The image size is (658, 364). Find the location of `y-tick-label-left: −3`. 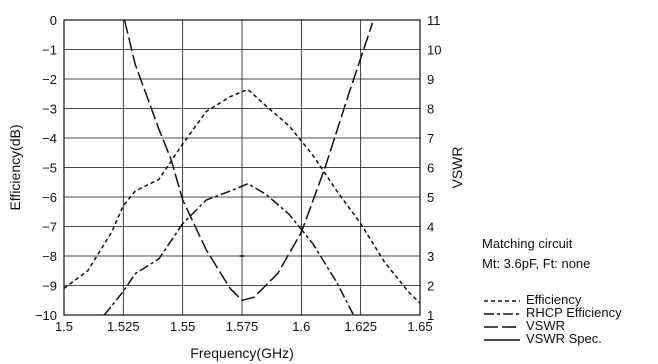

y-tick-label-left: −3 is located at coordinates (49, 109).